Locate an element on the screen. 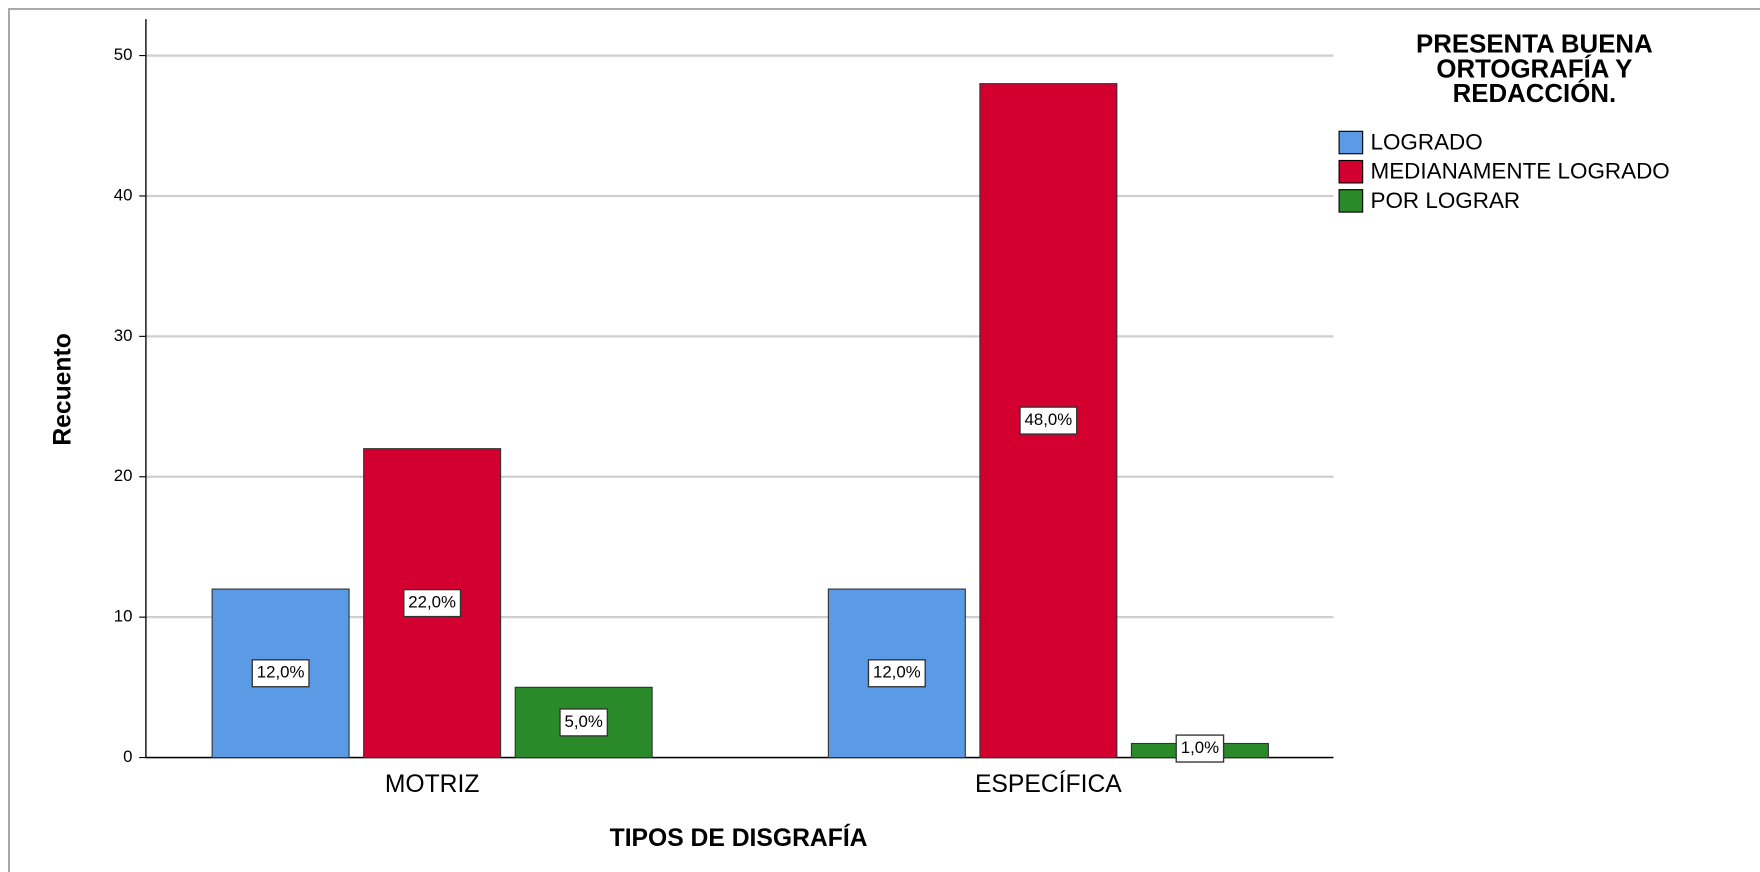  y-tick-label: 30 is located at coordinates (123, 335).